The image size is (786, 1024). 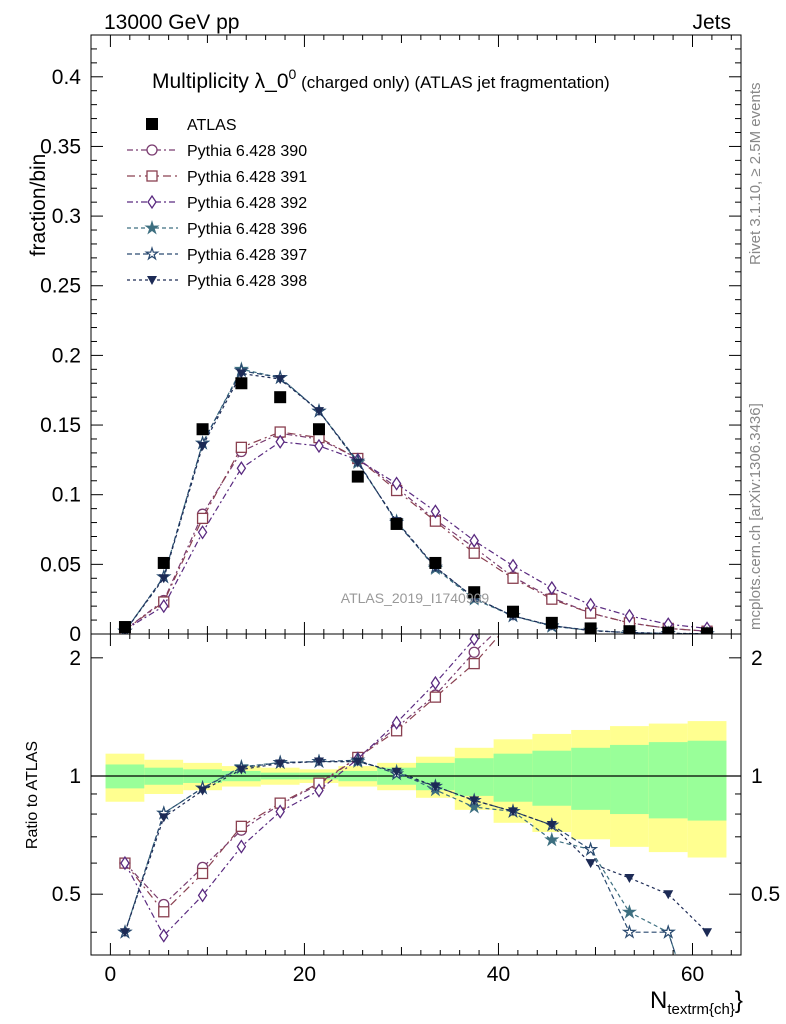 I want to click on legend-label: Pythia 6.428 397, so click(x=247, y=255).